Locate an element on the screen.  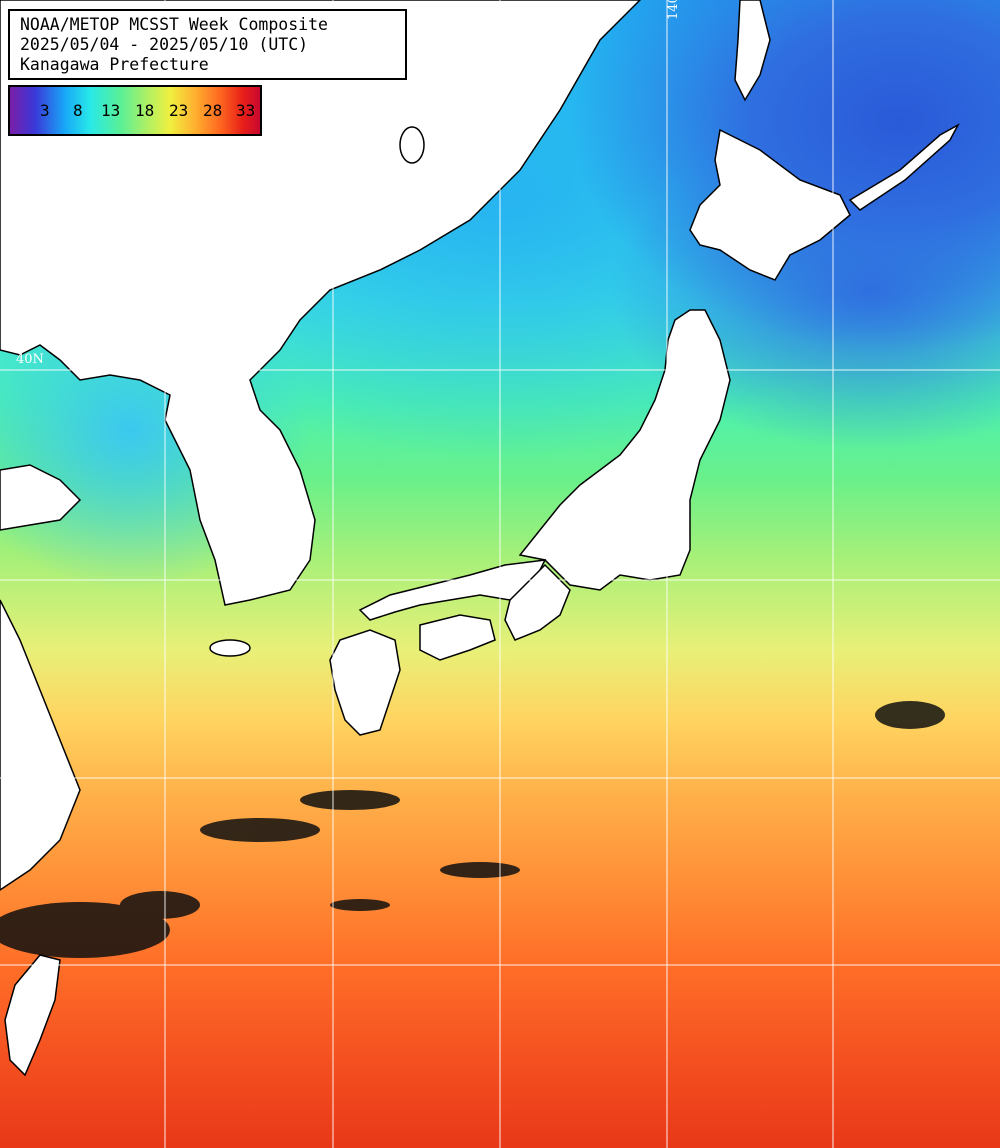
longitude-label: 140E is located at coordinates (673, 10).